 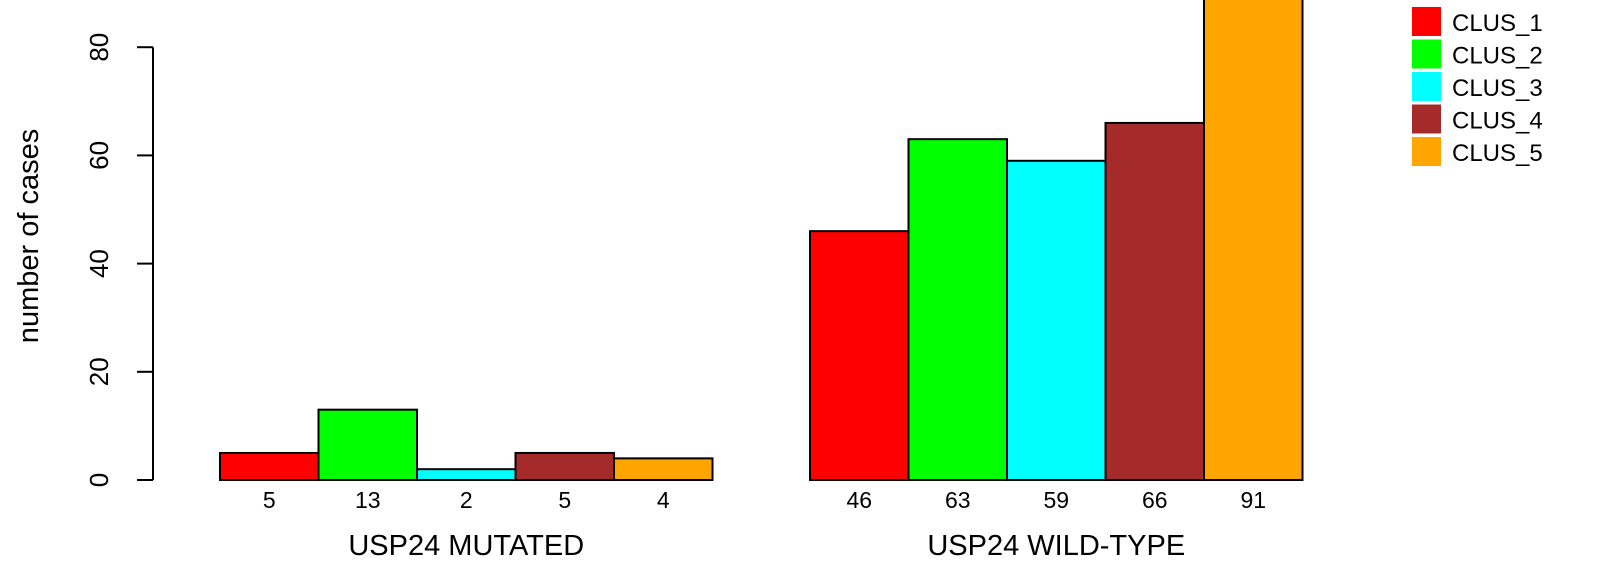 What do you see at coordinates (764, 500) in the screenshot?
I see `count-labels: 5 13 2 5 4 46 63 59 66 91` at bounding box center [764, 500].